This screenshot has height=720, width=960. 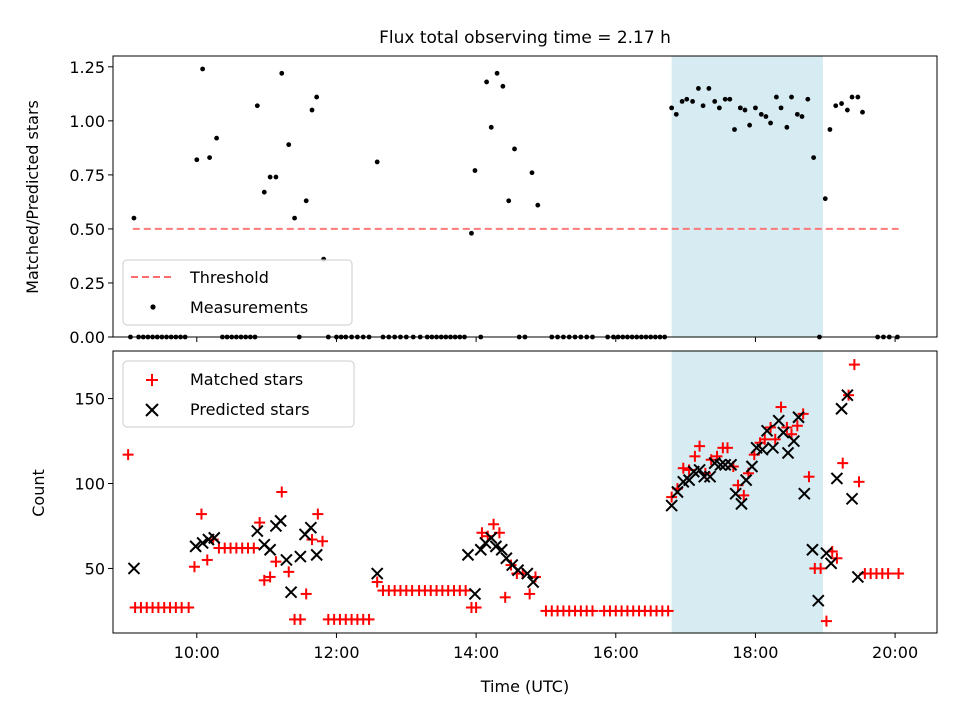 I want to click on x-tick-label: 20:00, so click(x=895, y=652).